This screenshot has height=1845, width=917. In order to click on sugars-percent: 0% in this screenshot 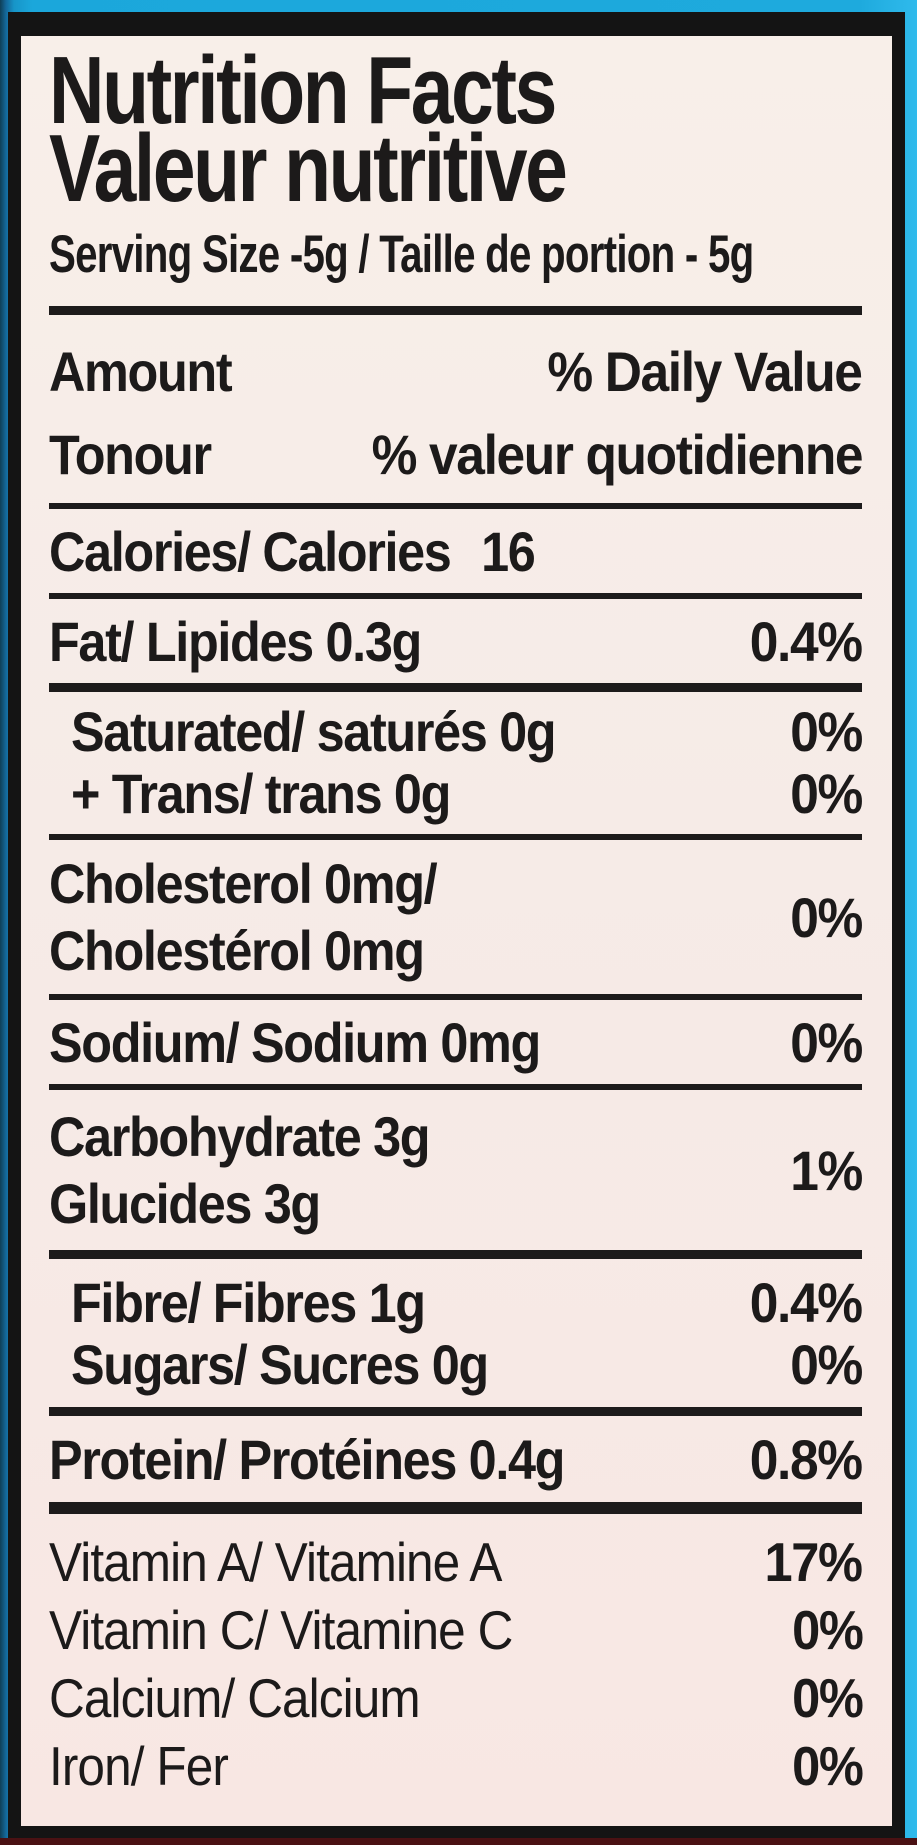, I will do `click(826, 1364)`.